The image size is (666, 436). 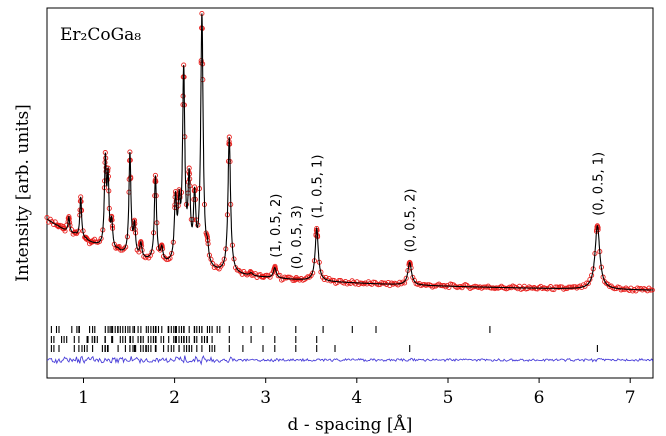 I want to click on chart-title: Er₂CoGa₈, so click(x=100, y=35).